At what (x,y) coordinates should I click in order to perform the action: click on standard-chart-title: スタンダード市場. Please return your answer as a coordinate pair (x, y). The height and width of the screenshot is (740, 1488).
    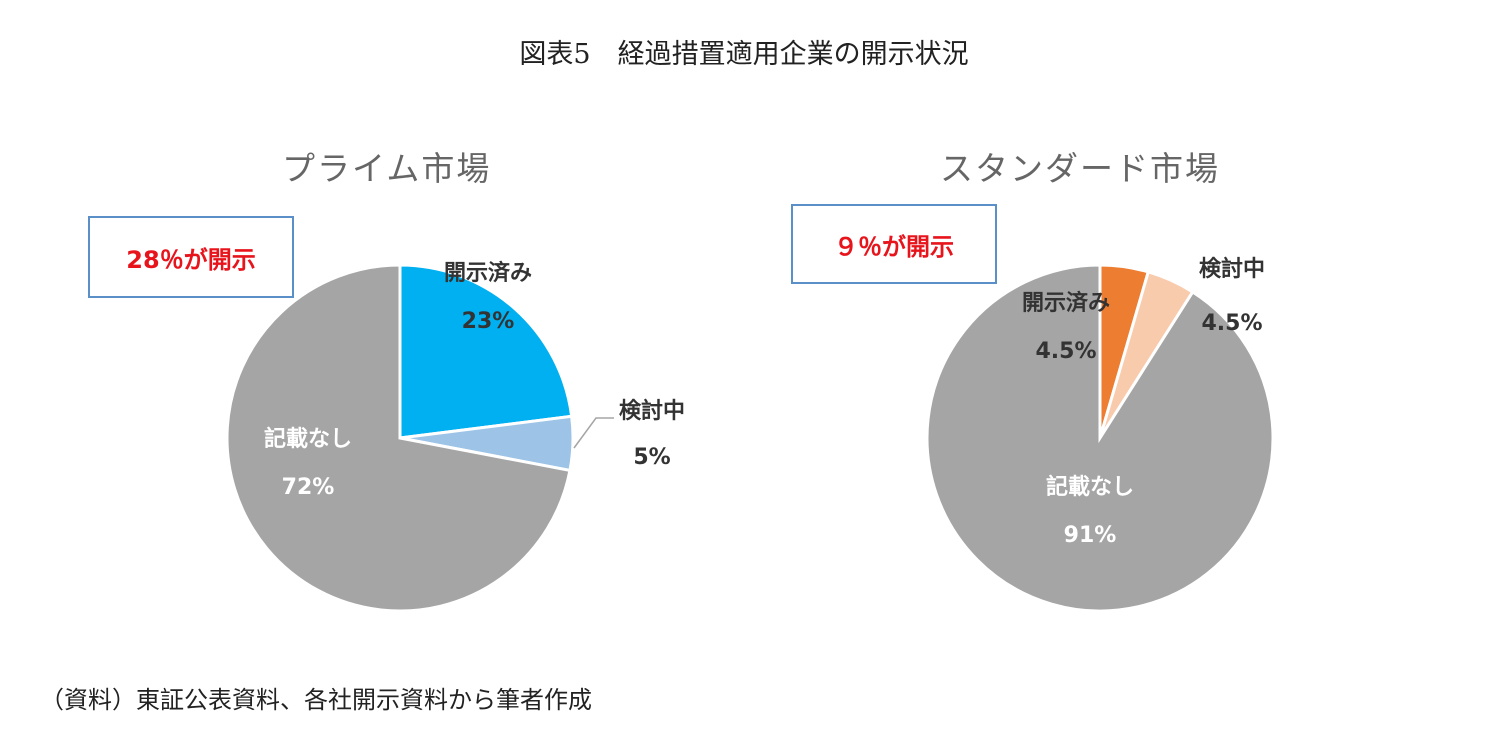
    Looking at the image, I should click on (1080, 168).